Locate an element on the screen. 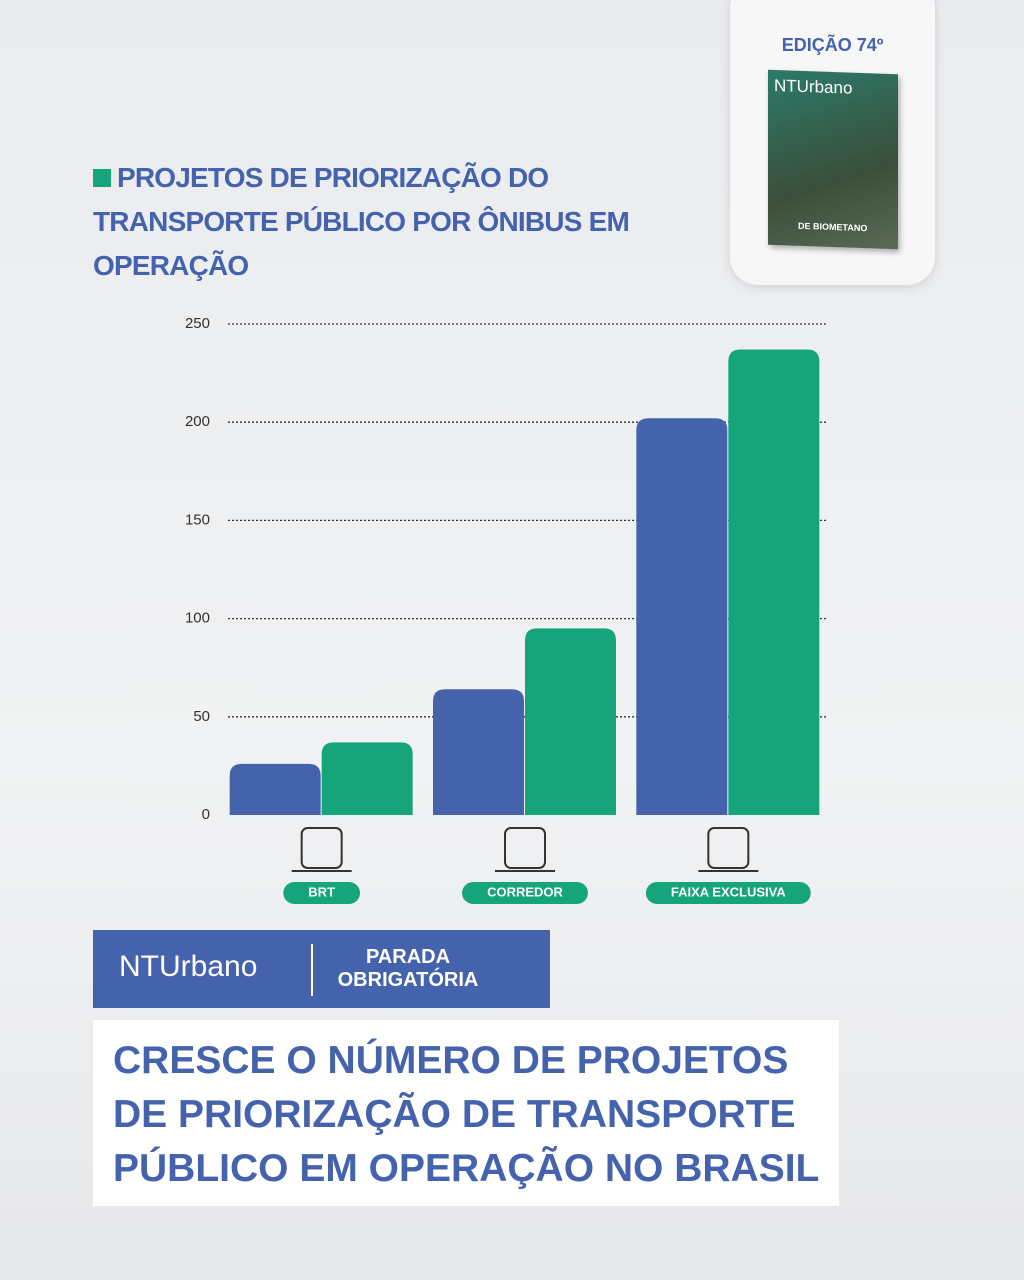 The width and height of the screenshot is (1024, 1280). category-label: FAIXA EXCLUSIVA is located at coordinates (728, 891).